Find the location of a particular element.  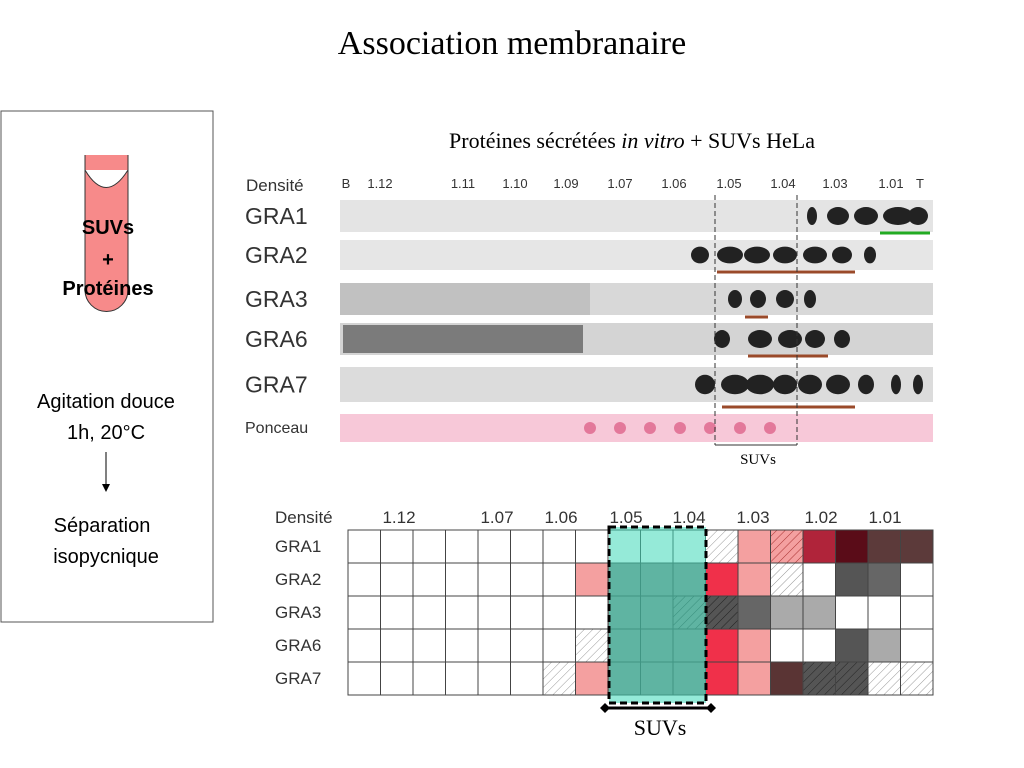

tube-label: + is located at coordinates (108, 260).